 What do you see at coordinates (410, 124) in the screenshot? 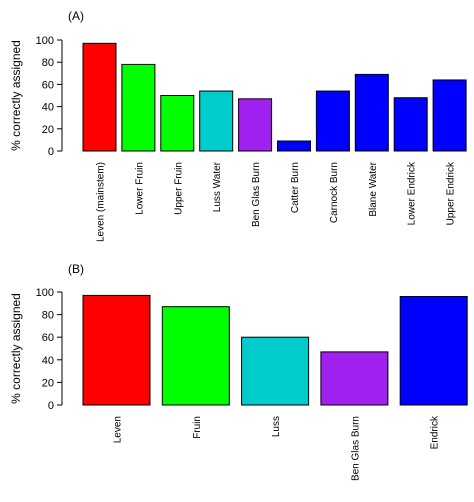
I see `panel-a-bar-lower-endrick` at bounding box center [410, 124].